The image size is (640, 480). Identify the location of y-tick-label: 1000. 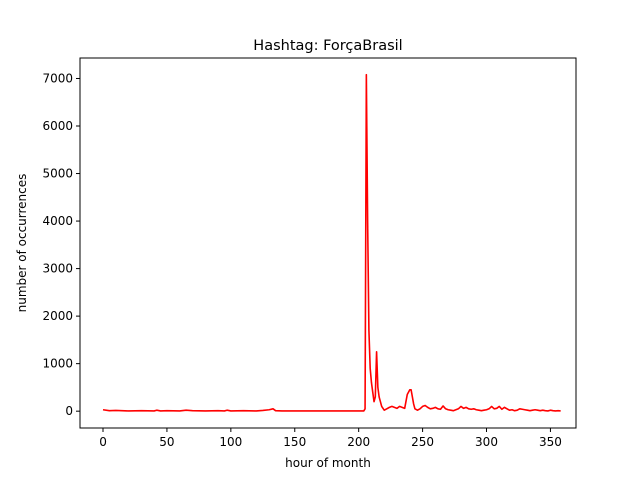
(57, 364).